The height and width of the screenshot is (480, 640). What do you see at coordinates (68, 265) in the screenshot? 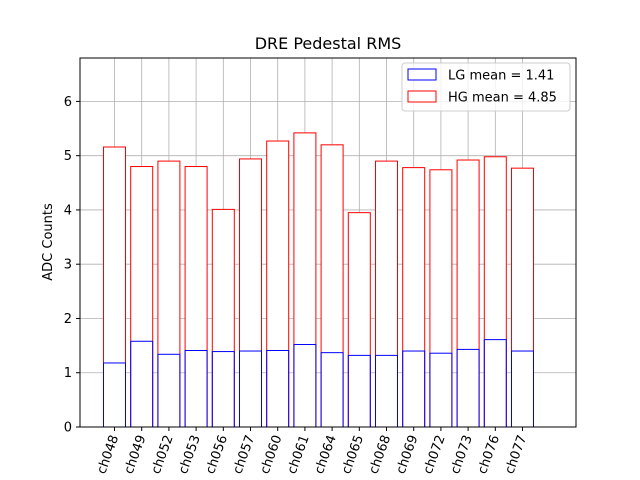
I see `y-tick-label: 3` at bounding box center [68, 265].